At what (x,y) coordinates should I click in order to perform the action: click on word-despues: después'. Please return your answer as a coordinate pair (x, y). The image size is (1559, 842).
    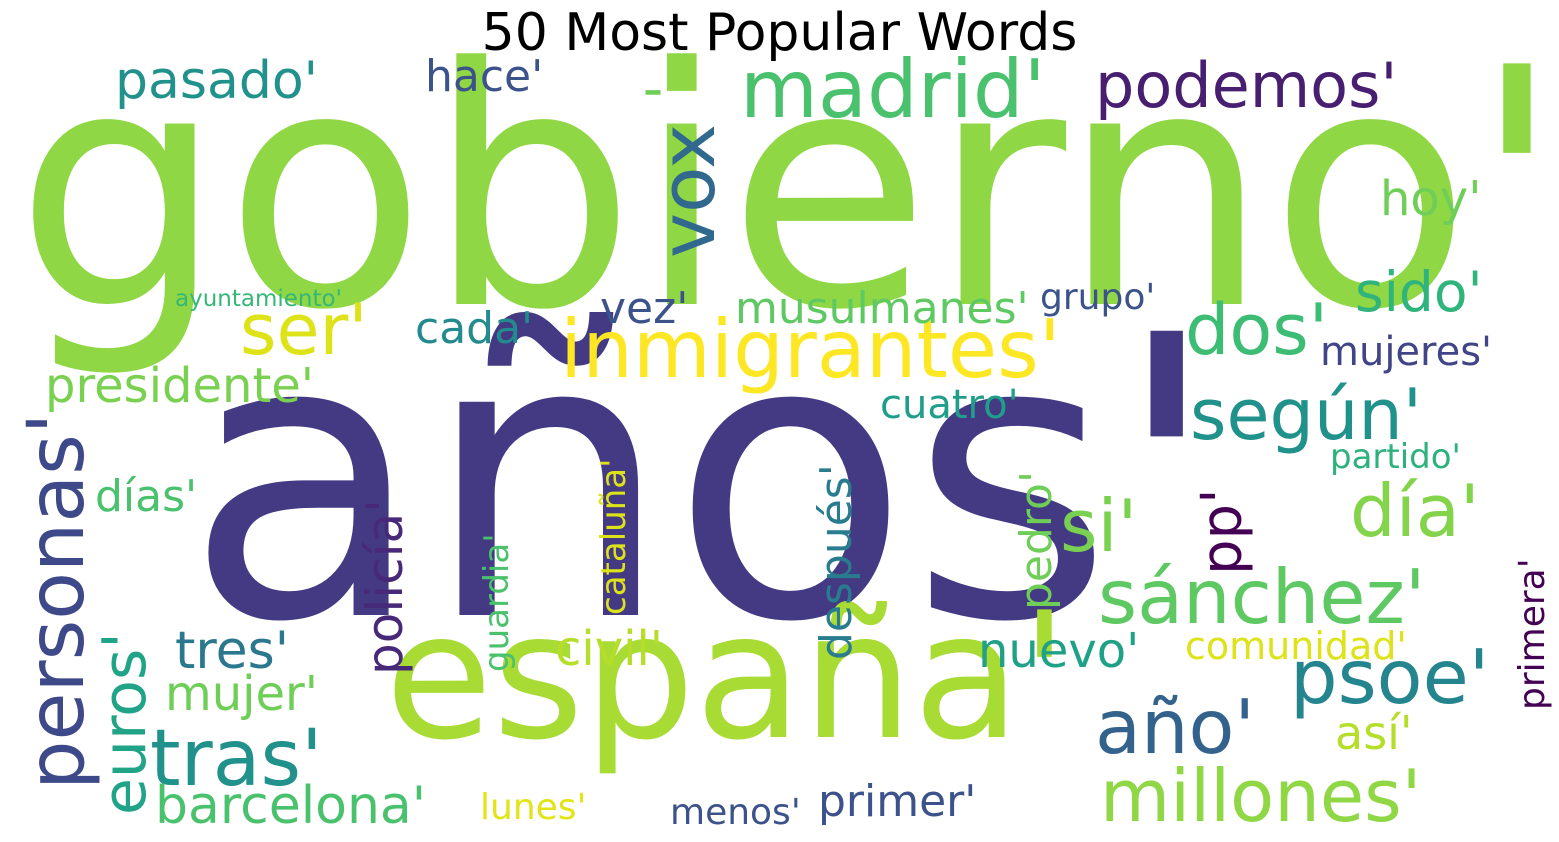
    Looking at the image, I should click on (836, 562).